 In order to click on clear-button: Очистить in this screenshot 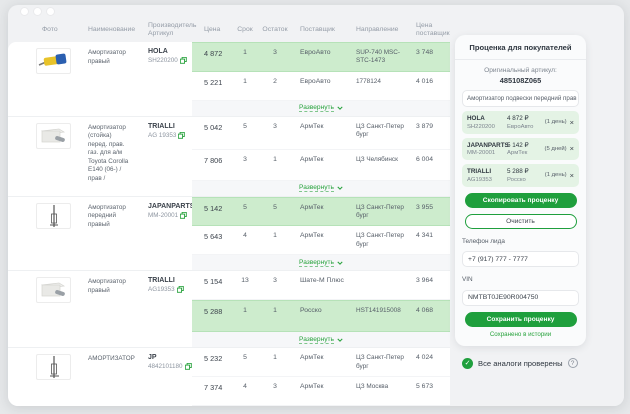, I will do `click(520, 221)`.